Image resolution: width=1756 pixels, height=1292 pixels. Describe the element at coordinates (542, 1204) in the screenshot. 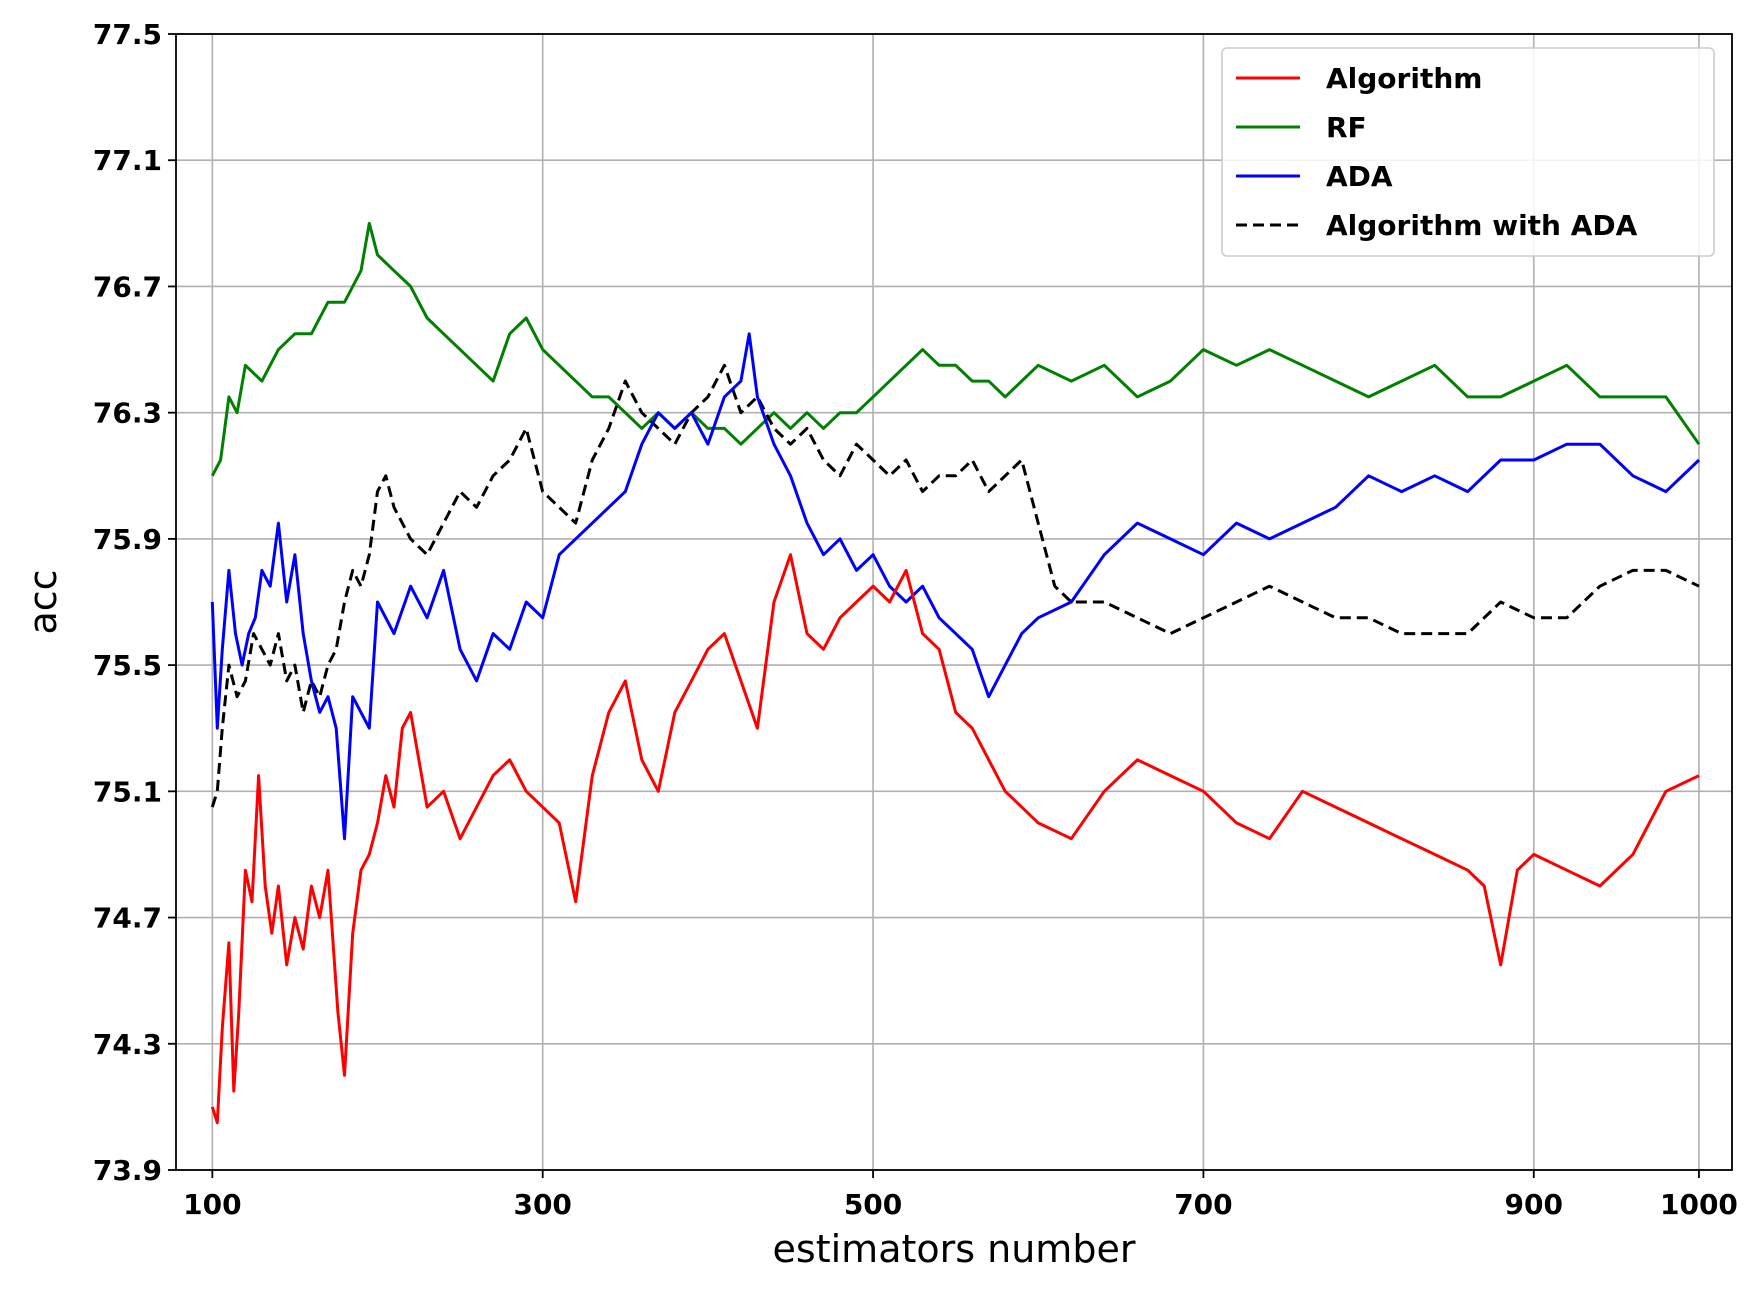

I see `x-tick-label: 300` at that location.